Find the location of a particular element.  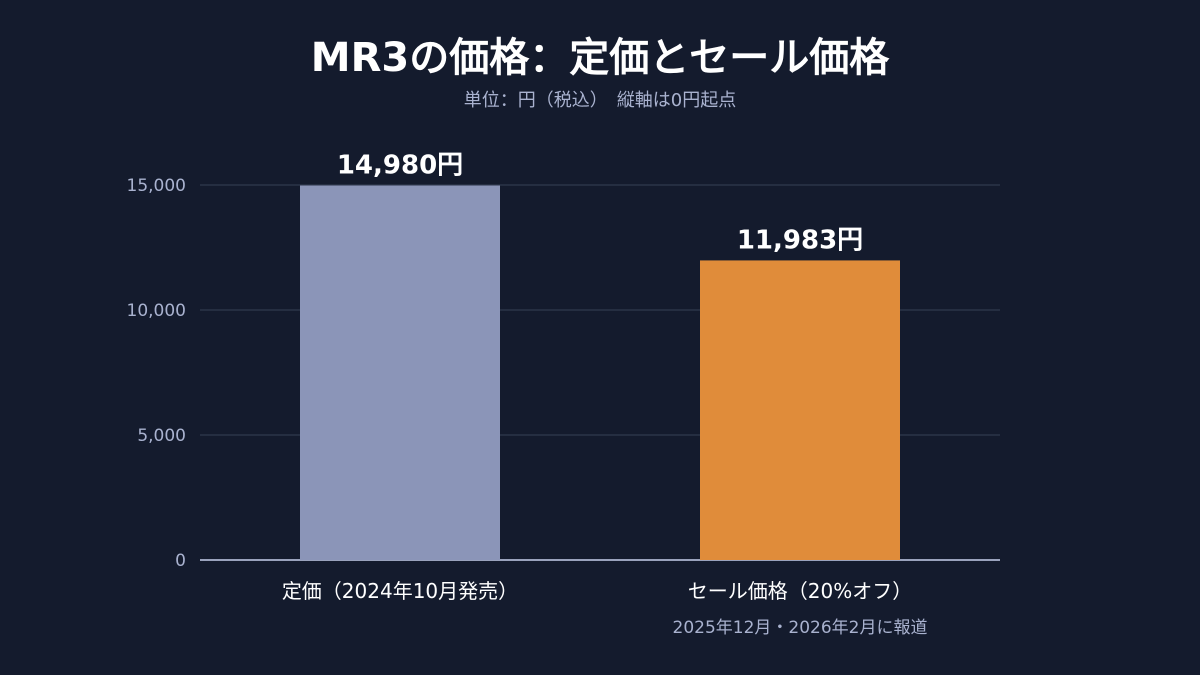

chart-subtitle: 単位：円（税込） 縦軸は0円起点 is located at coordinates (600, 100).